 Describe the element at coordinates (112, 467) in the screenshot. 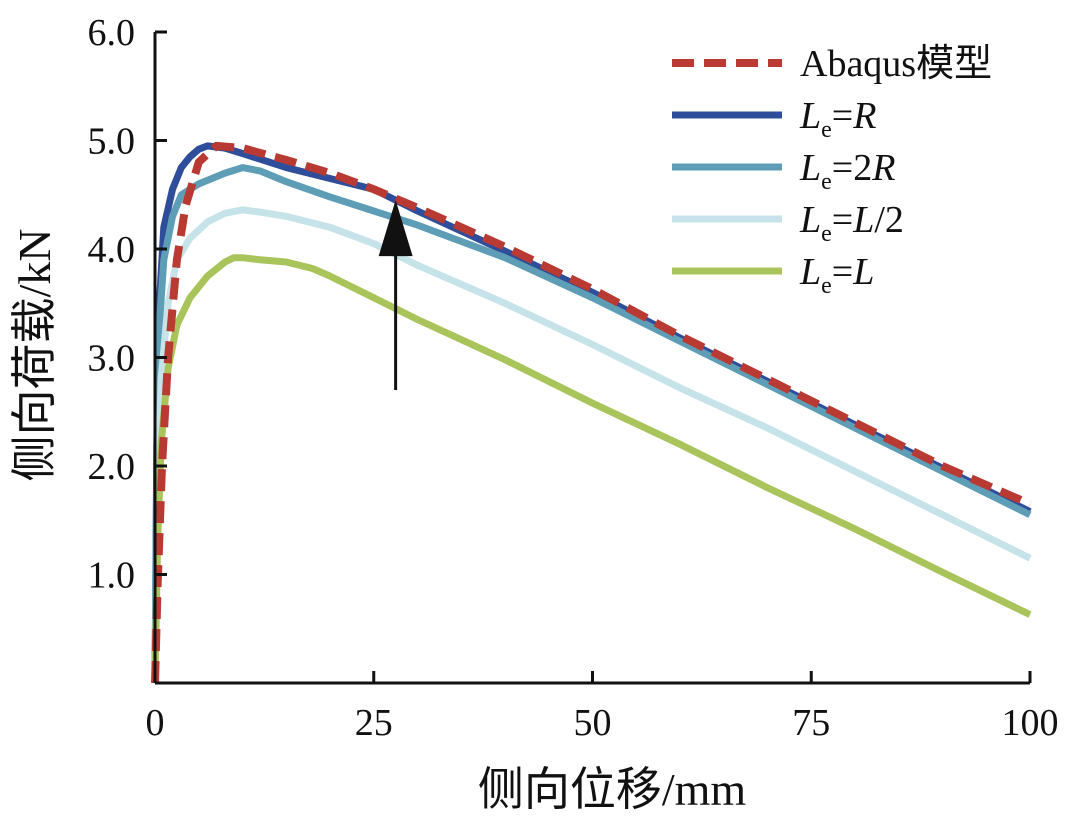

I see `y-tick-label: 2.0` at that location.